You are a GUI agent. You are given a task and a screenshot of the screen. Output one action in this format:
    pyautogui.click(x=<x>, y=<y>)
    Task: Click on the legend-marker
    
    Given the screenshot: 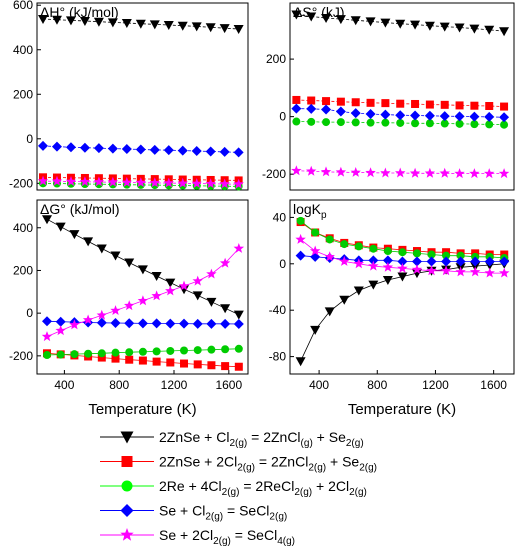 What is the action you would take?
    pyautogui.click(x=127, y=486)
    